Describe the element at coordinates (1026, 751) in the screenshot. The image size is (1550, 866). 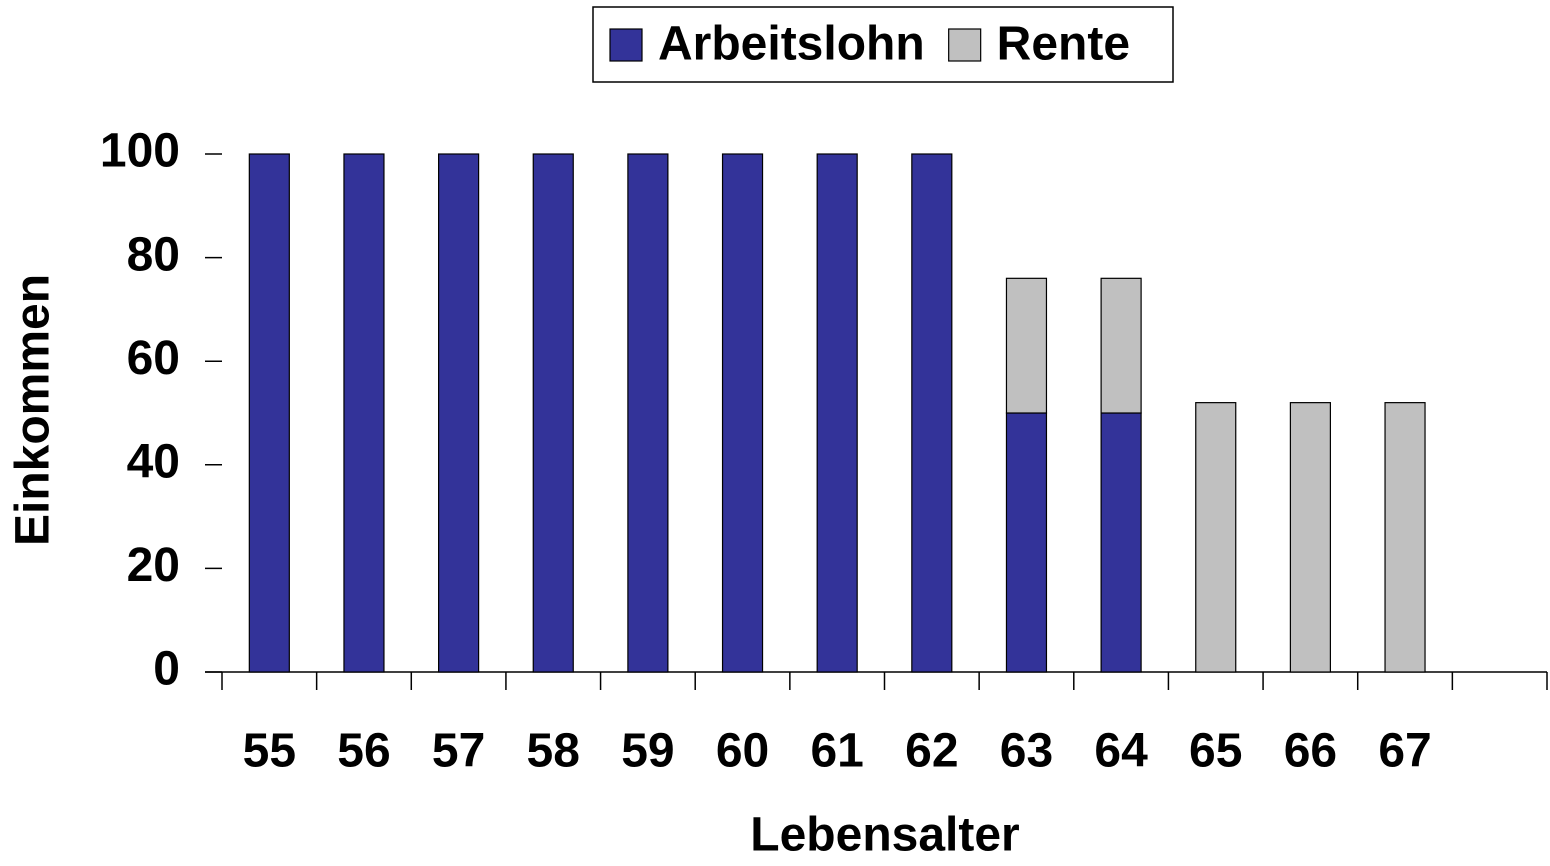
I see `x-tick-label: 63` at that location.